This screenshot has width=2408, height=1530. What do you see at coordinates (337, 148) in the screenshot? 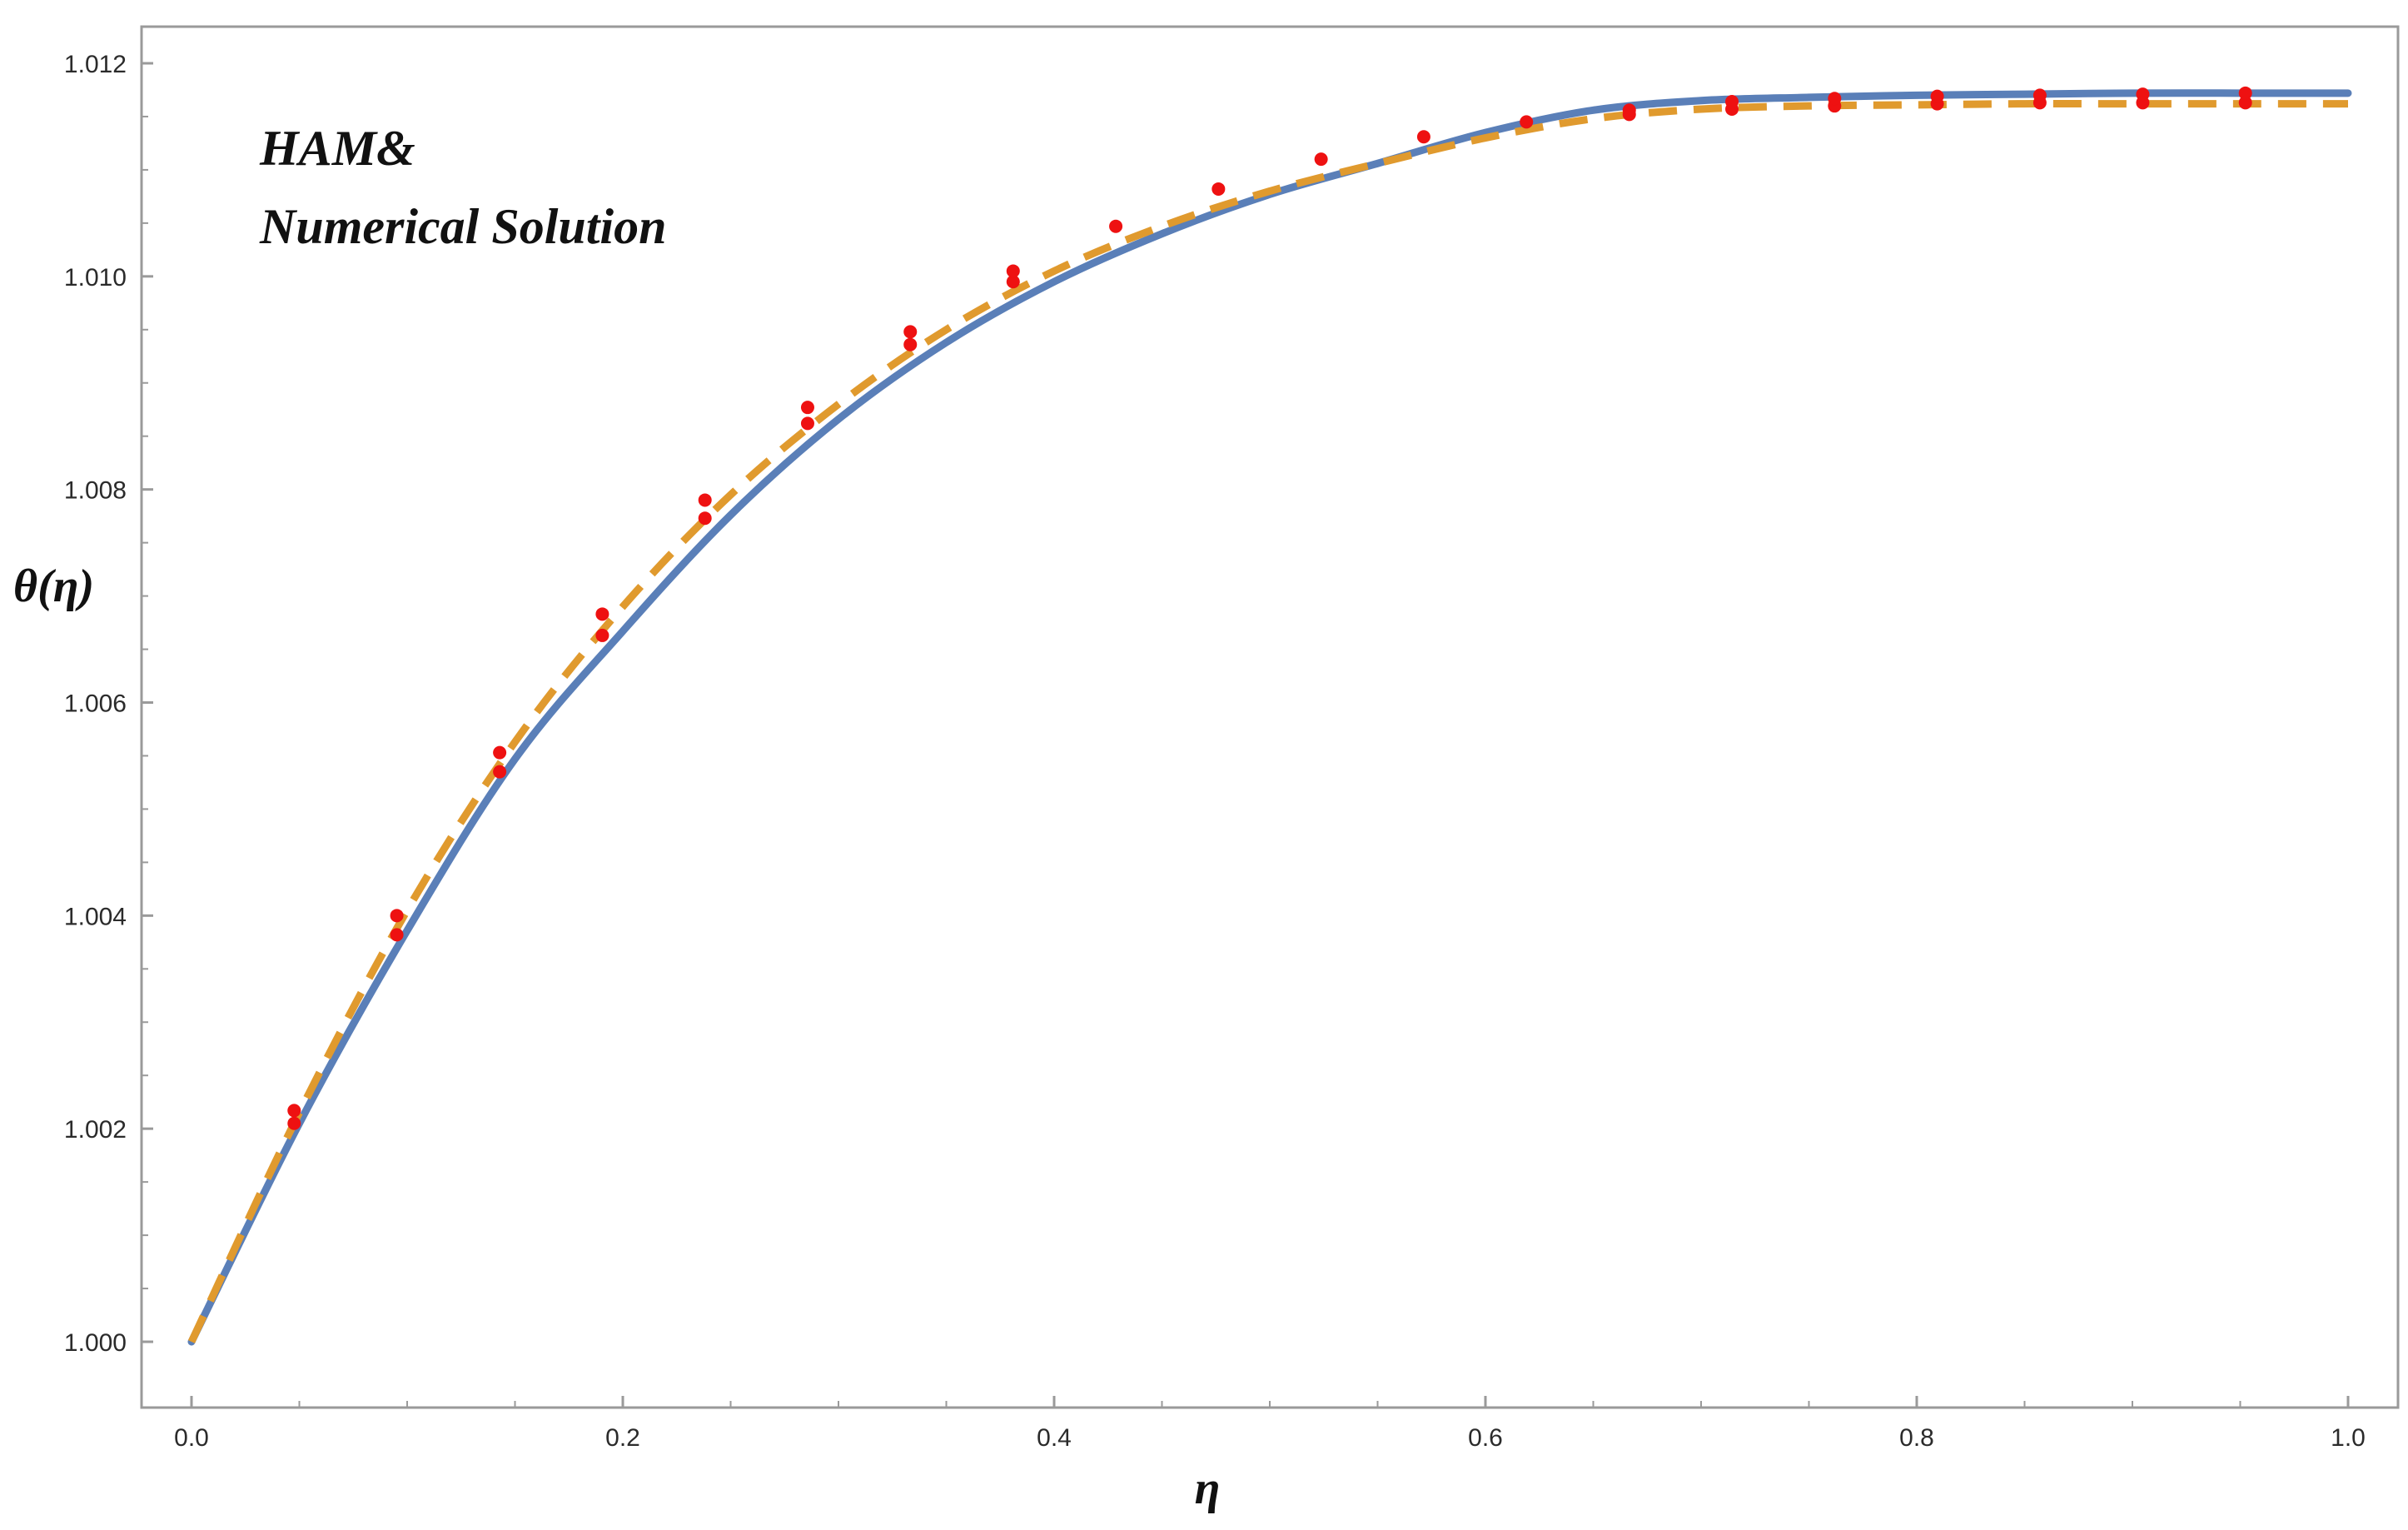
I see `annotation-line-1: HAM&` at bounding box center [337, 148].